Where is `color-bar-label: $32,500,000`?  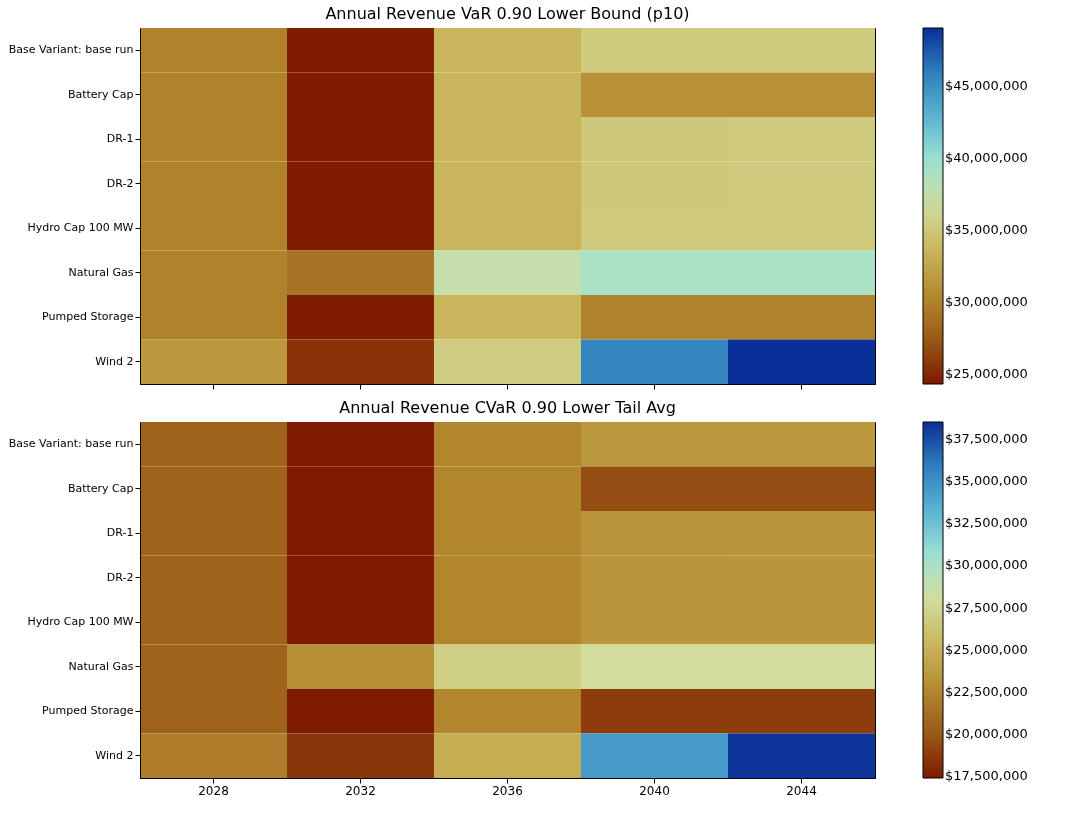
color-bar-label: $32,500,000 is located at coordinates (986, 523).